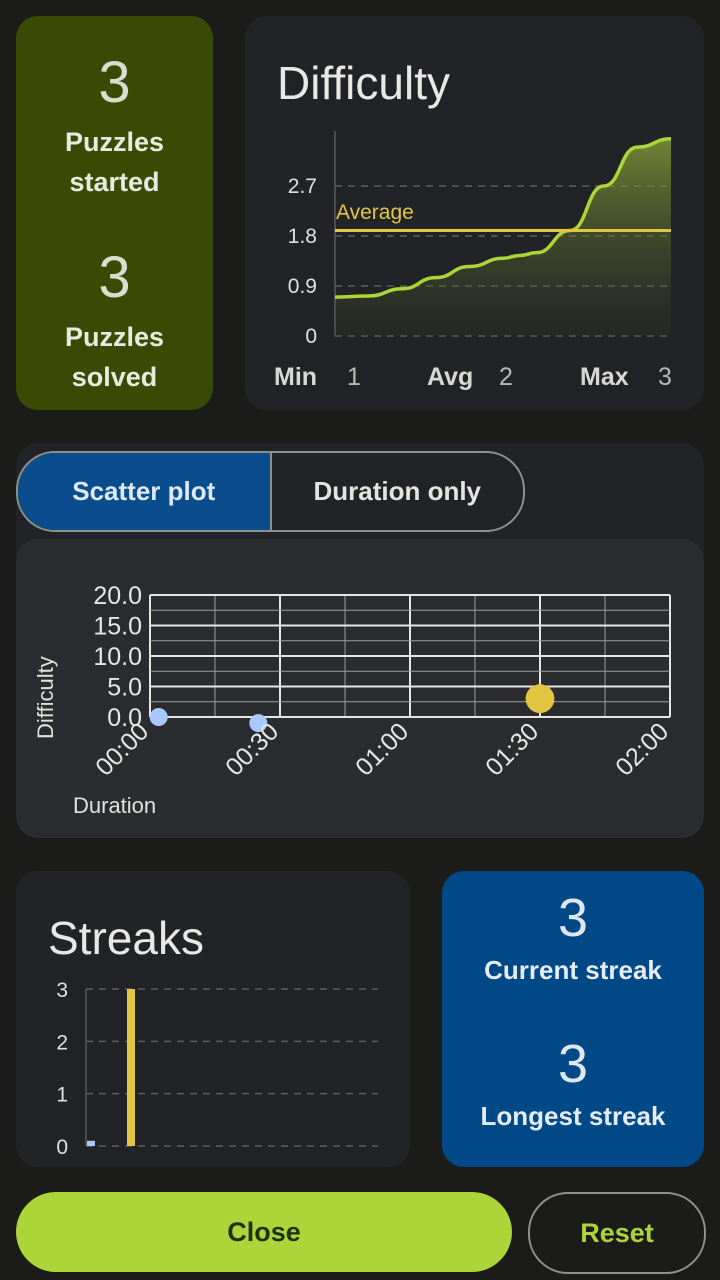  I want to click on difficulty-area, so click(503, 237).